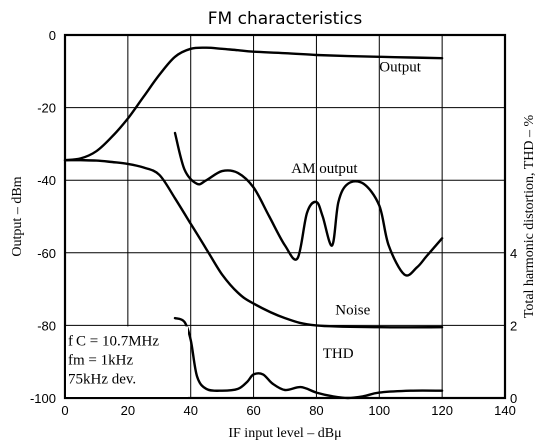 The height and width of the screenshot is (445, 540). Describe the element at coordinates (64, 410) in the screenshot. I see `x-tick-label: 0` at that location.